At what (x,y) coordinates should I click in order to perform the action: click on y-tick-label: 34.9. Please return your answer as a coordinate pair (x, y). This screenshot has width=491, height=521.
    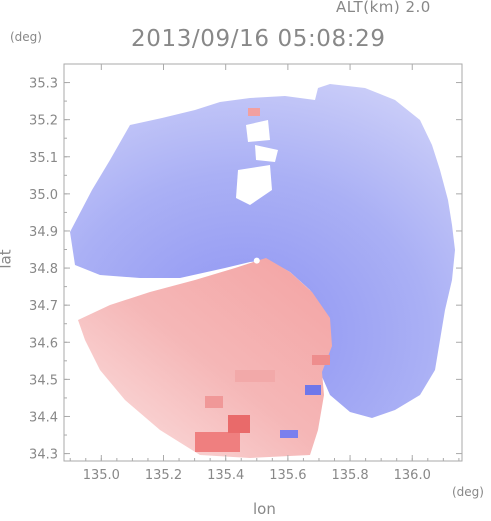
    Looking at the image, I should click on (43, 232).